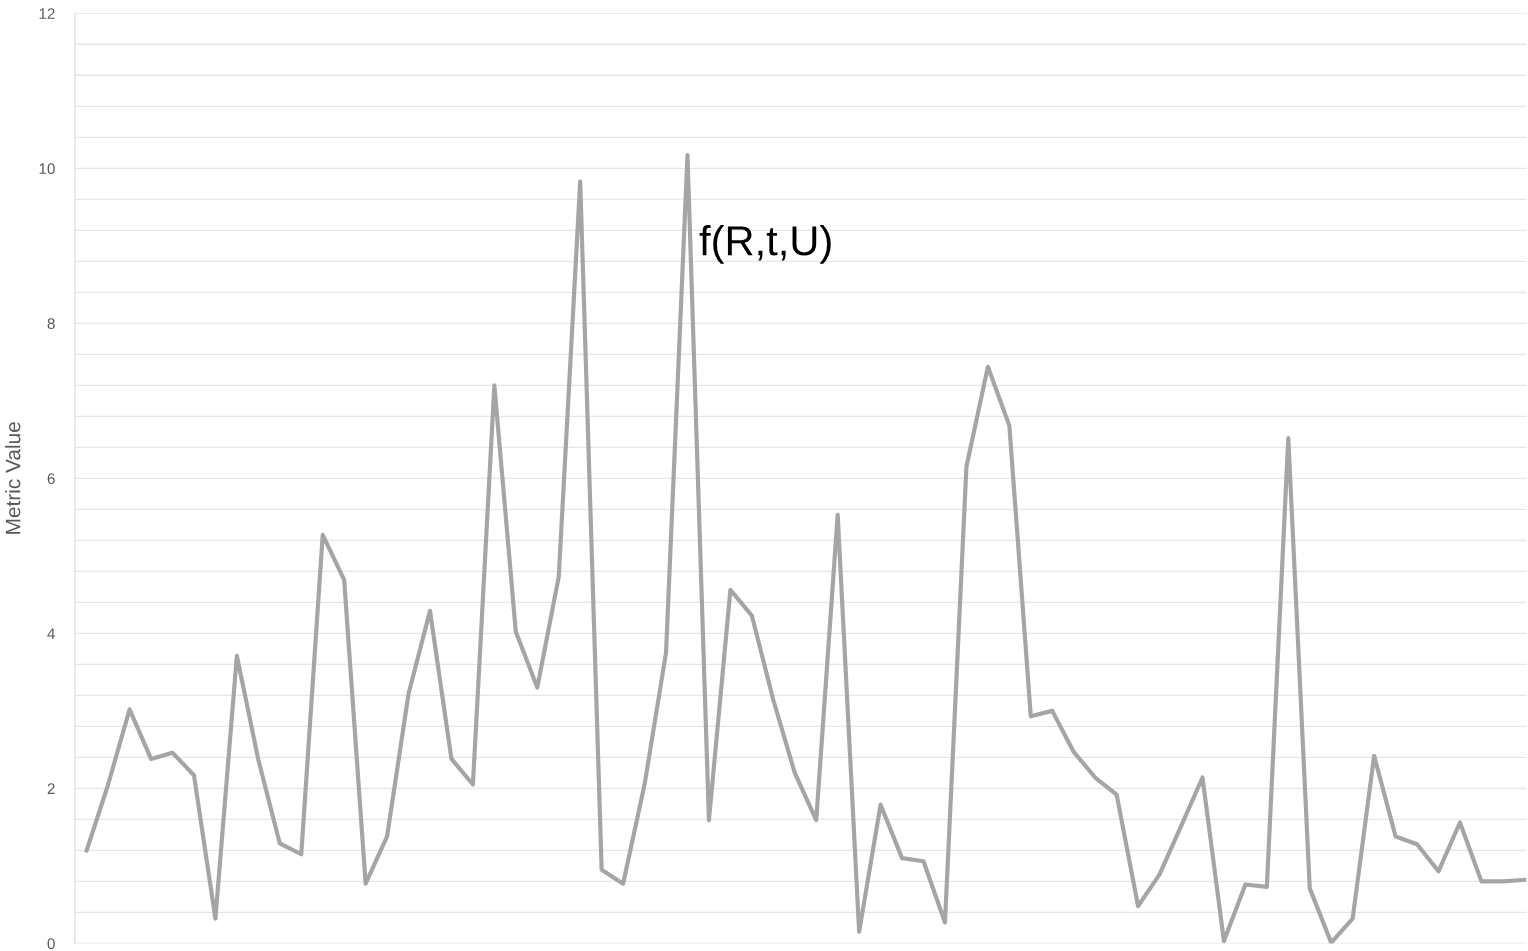 The height and width of the screenshot is (951, 1528). Describe the element at coordinates (47, 13) in the screenshot. I see `y-tick-label: 12` at that location.